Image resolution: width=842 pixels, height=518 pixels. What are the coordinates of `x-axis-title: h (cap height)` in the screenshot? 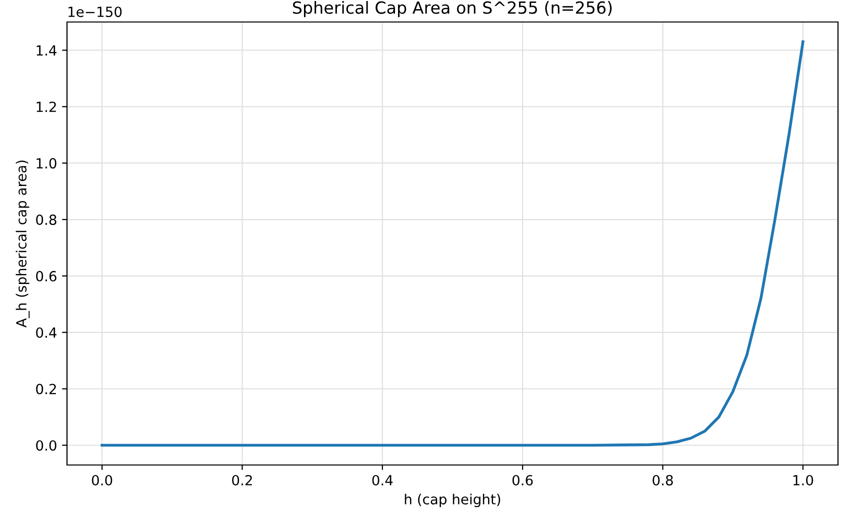 It's located at (452, 501).